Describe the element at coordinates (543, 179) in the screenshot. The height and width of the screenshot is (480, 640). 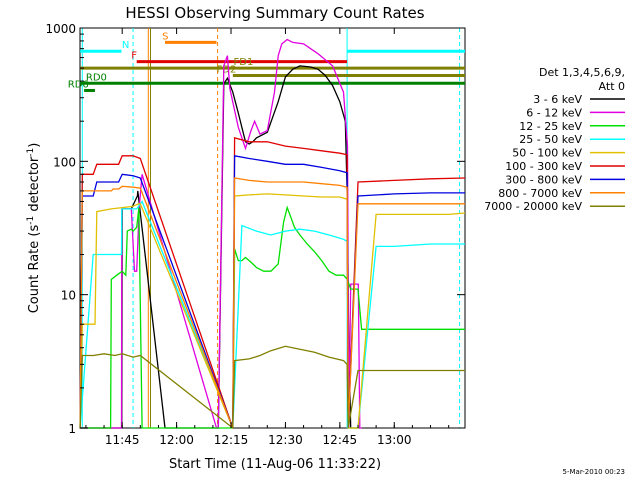
I see `legend-label-6: 300 - 800 keV` at that location.